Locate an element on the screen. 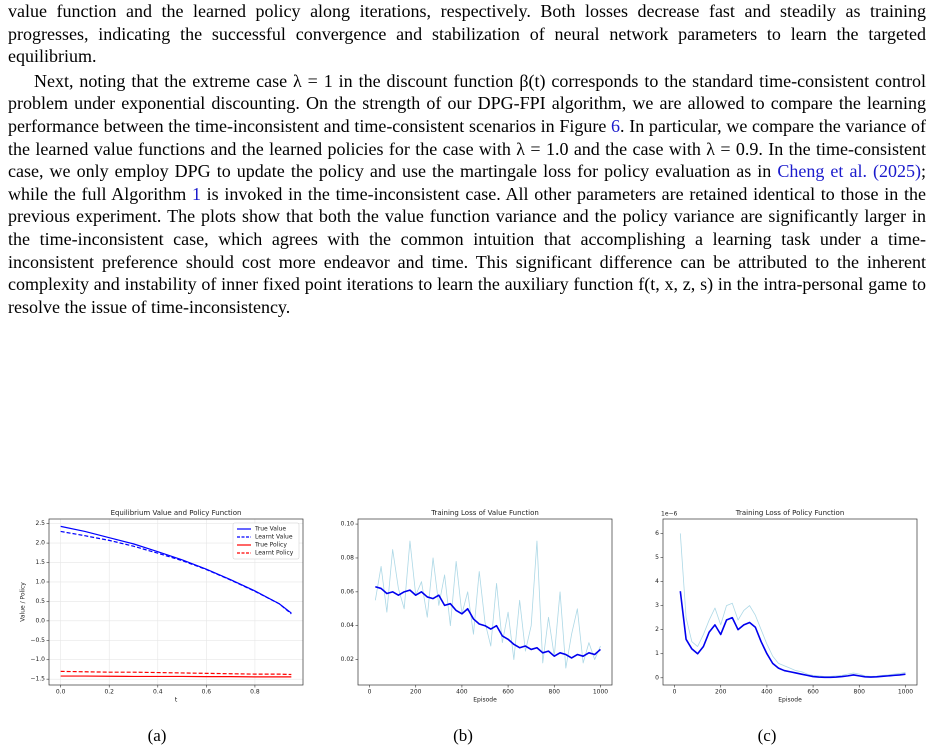 The width and height of the screenshot is (934, 753). caption: (b) is located at coordinates (463, 735).